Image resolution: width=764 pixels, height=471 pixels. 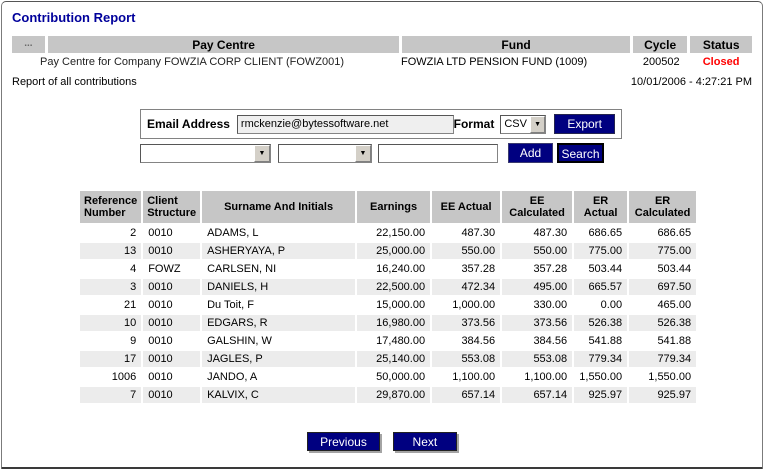 What do you see at coordinates (721, 44) in the screenshot?
I see `summary-header-status: Status` at bounding box center [721, 44].